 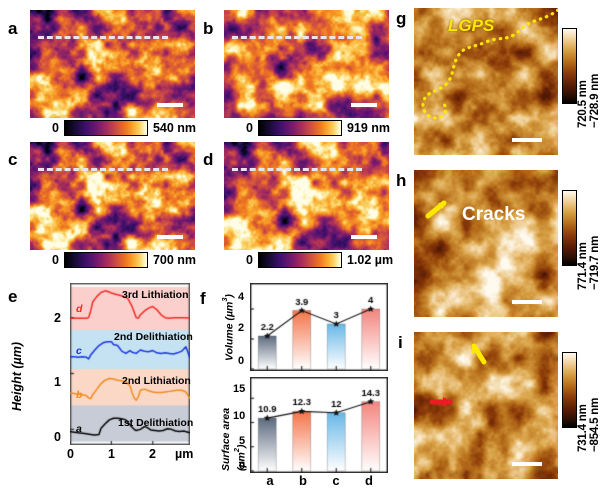 What do you see at coordinates (239, 416) in the screenshot?
I see `panel-f-bottom-ytick-10: 10` at bounding box center [239, 416].